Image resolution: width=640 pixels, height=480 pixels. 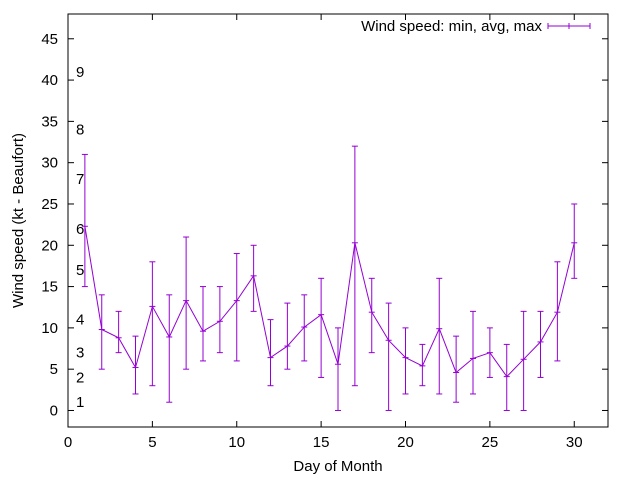 What do you see at coordinates (490, 442) in the screenshot?
I see `x-tick-label: 25` at bounding box center [490, 442].